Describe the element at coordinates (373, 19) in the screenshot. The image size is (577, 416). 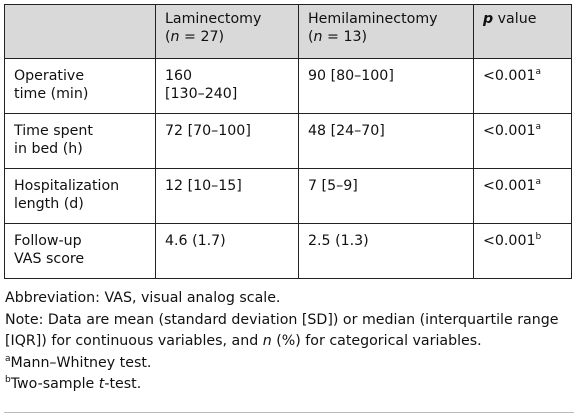
I see `header-hemilaminectomy-label: Hemilaminectomy` at that location.